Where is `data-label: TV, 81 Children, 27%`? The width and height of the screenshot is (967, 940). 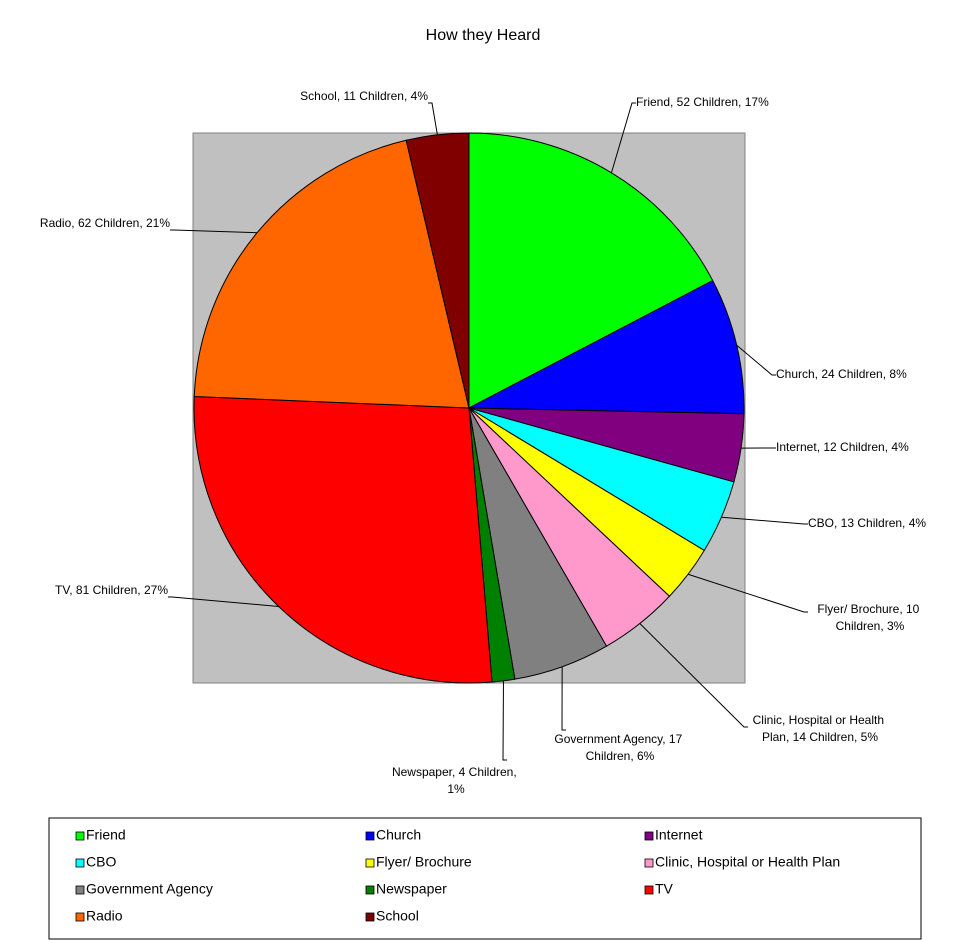
data-label: TV, 81 Children, 27% is located at coordinates (111, 590).